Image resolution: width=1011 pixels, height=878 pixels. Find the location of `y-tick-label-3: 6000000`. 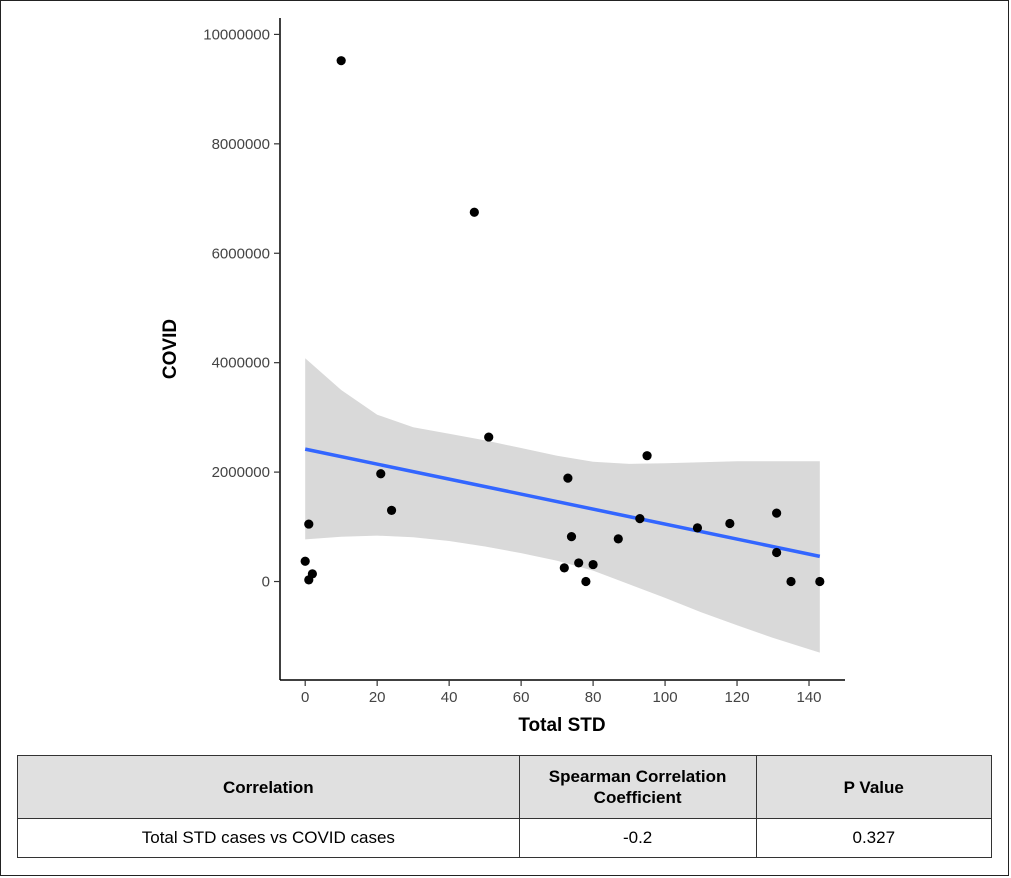

y-tick-label-3: 6000000 is located at coordinates (241, 253).